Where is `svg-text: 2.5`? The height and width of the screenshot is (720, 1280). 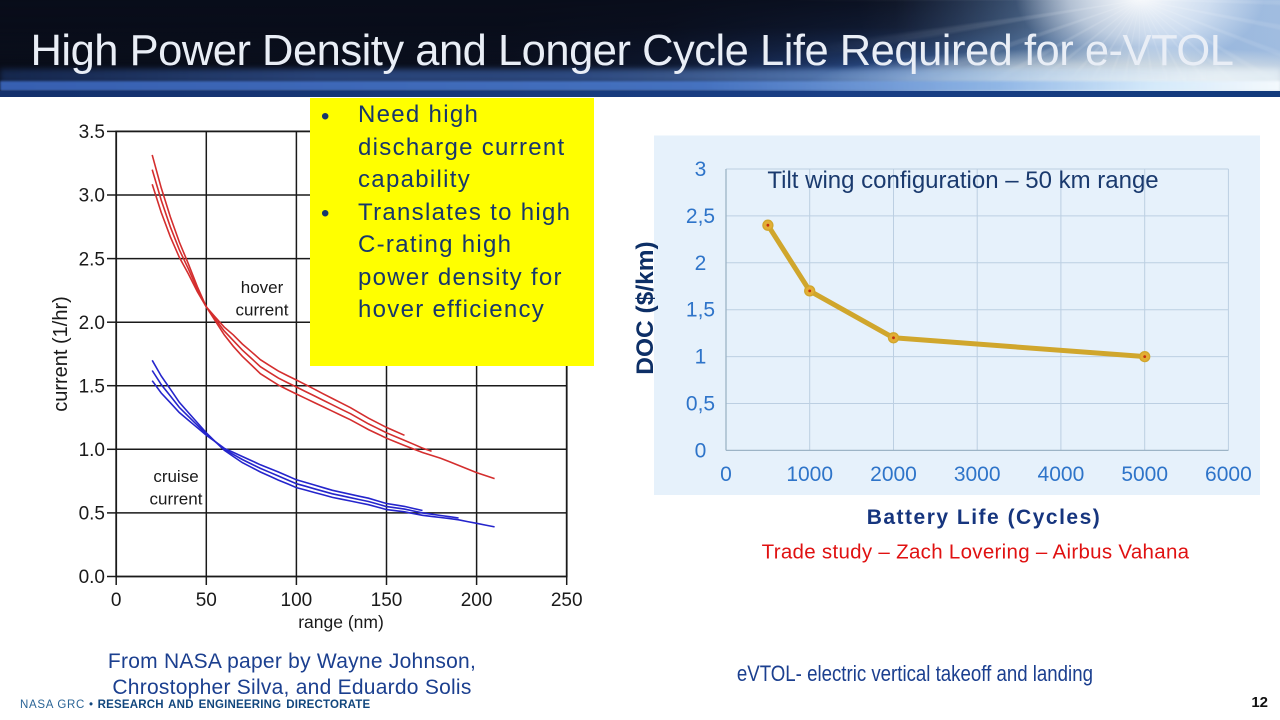
svg-text: 2.5 is located at coordinates (92, 259).